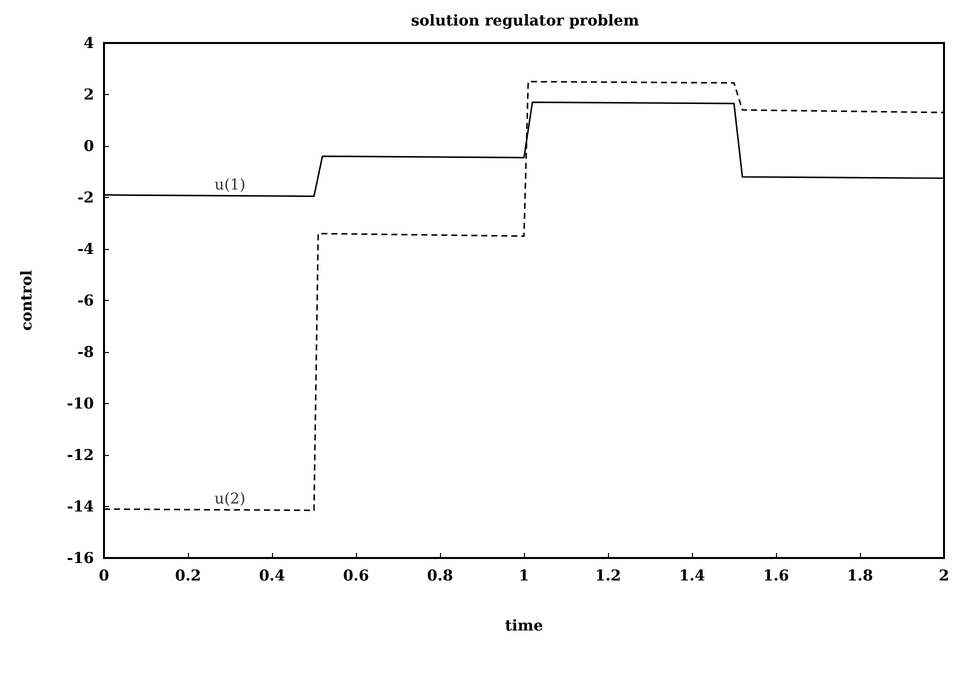  What do you see at coordinates (89, 43) in the screenshot?
I see `y-tick-label: 4` at bounding box center [89, 43].